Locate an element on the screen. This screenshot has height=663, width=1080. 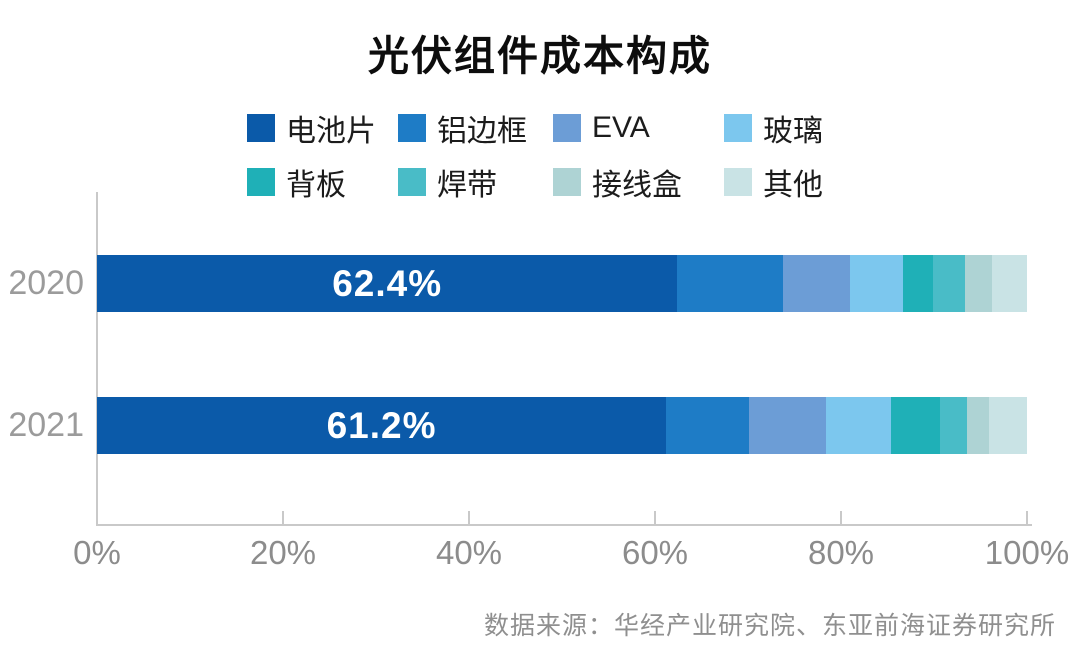
legend-item-7: 其他 is located at coordinates (794, 183).